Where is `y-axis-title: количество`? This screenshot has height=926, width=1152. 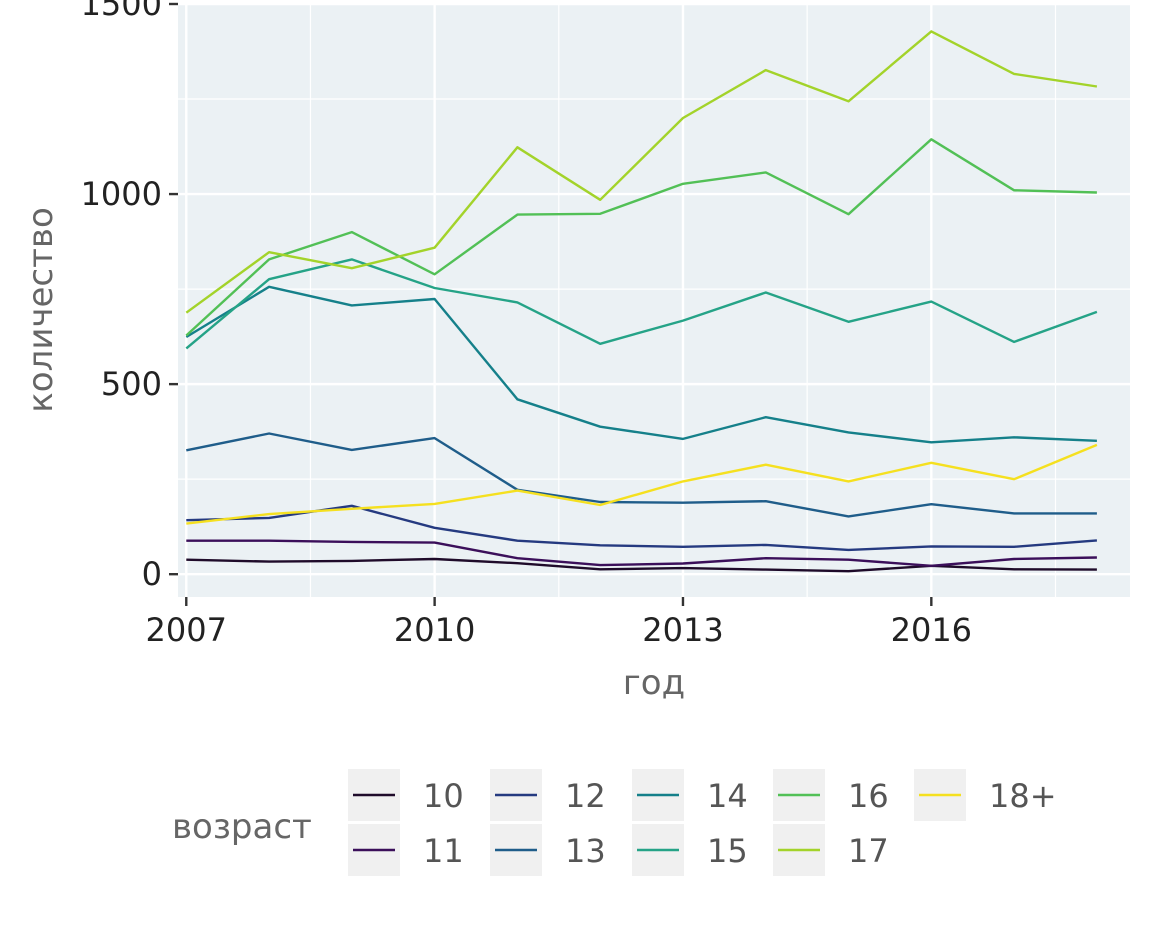
y-axis-title: количество is located at coordinates (41, 310).